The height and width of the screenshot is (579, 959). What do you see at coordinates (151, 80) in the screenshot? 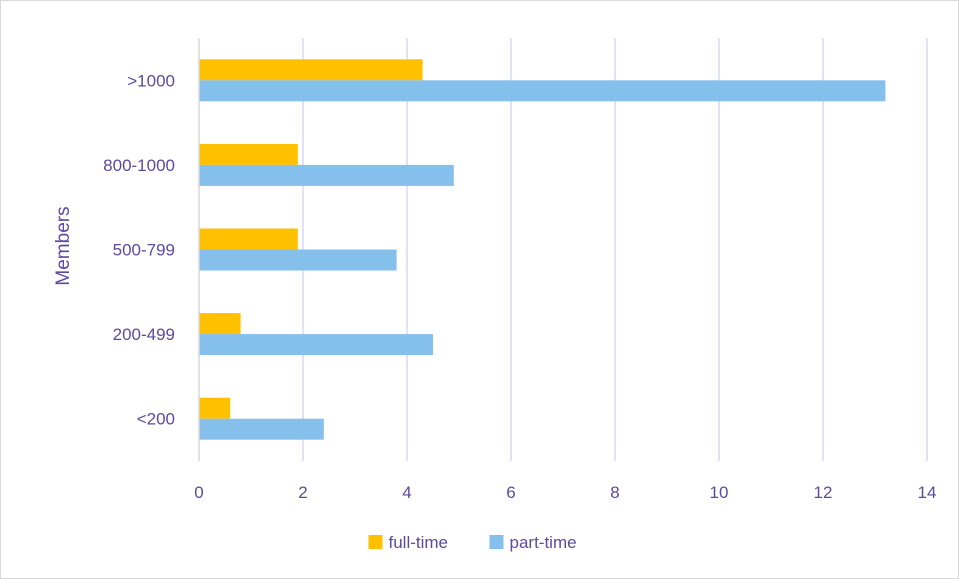
I see `y-tick-label: >1000` at bounding box center [151, 80].